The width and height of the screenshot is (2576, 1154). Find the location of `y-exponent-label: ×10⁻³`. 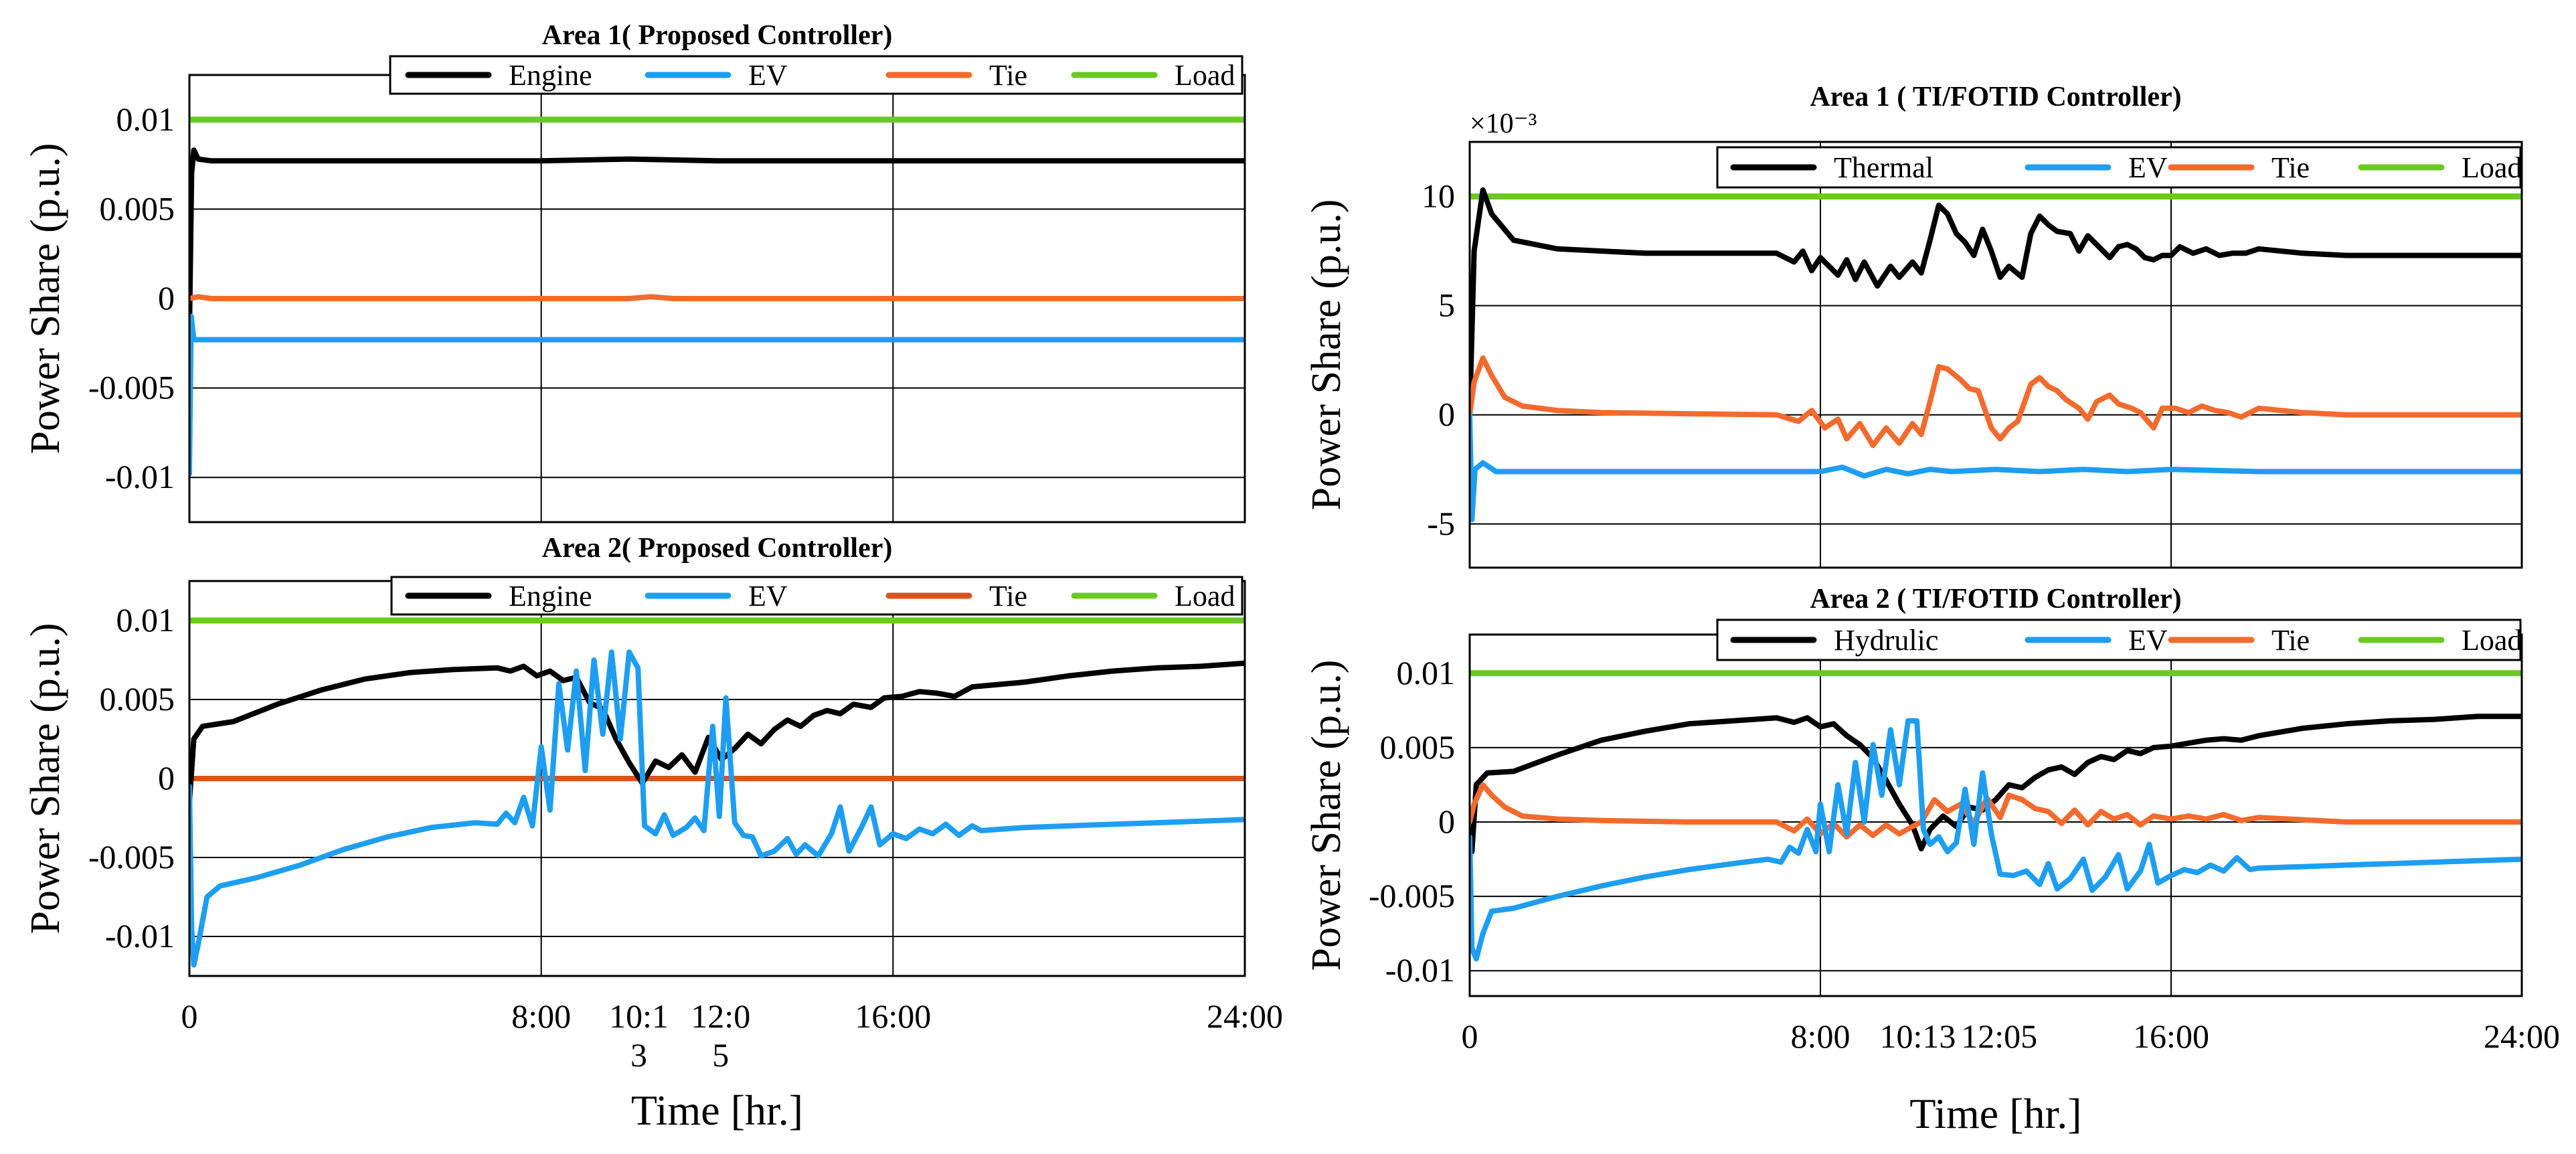

y-exponent-label: ×10⁻³ is located at coordinates (1503, 123).